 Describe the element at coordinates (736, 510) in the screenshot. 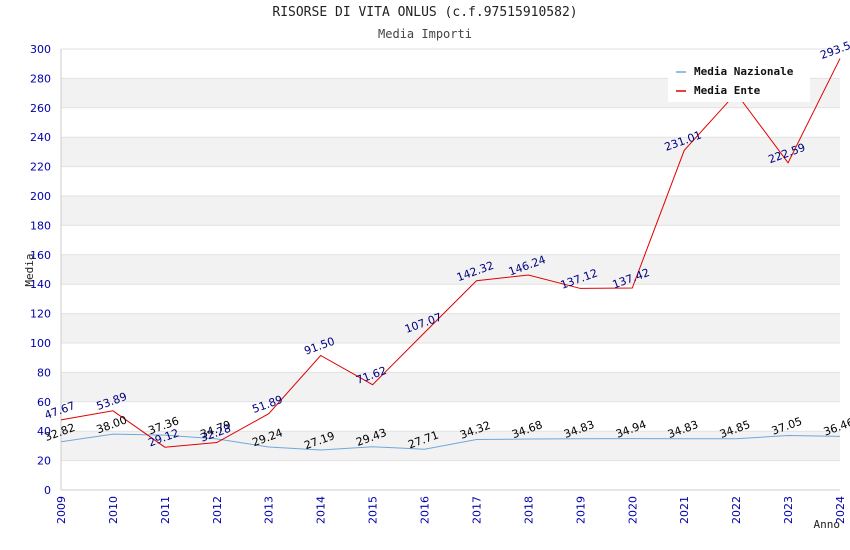

I see `x-tick-label: 2022` at that location.